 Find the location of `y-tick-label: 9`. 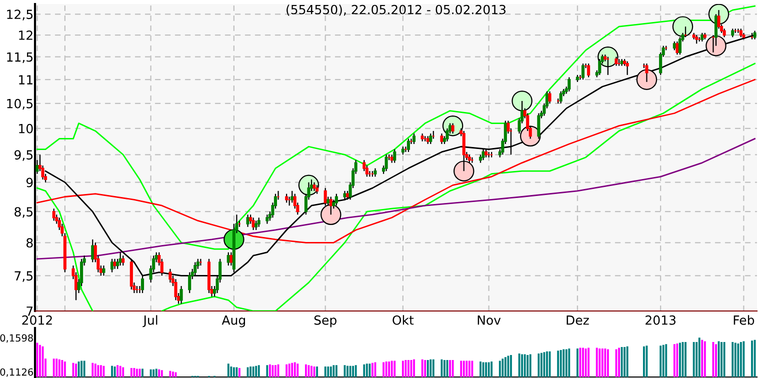

y-tick-label: 9 is located at coordinates (29, 183).